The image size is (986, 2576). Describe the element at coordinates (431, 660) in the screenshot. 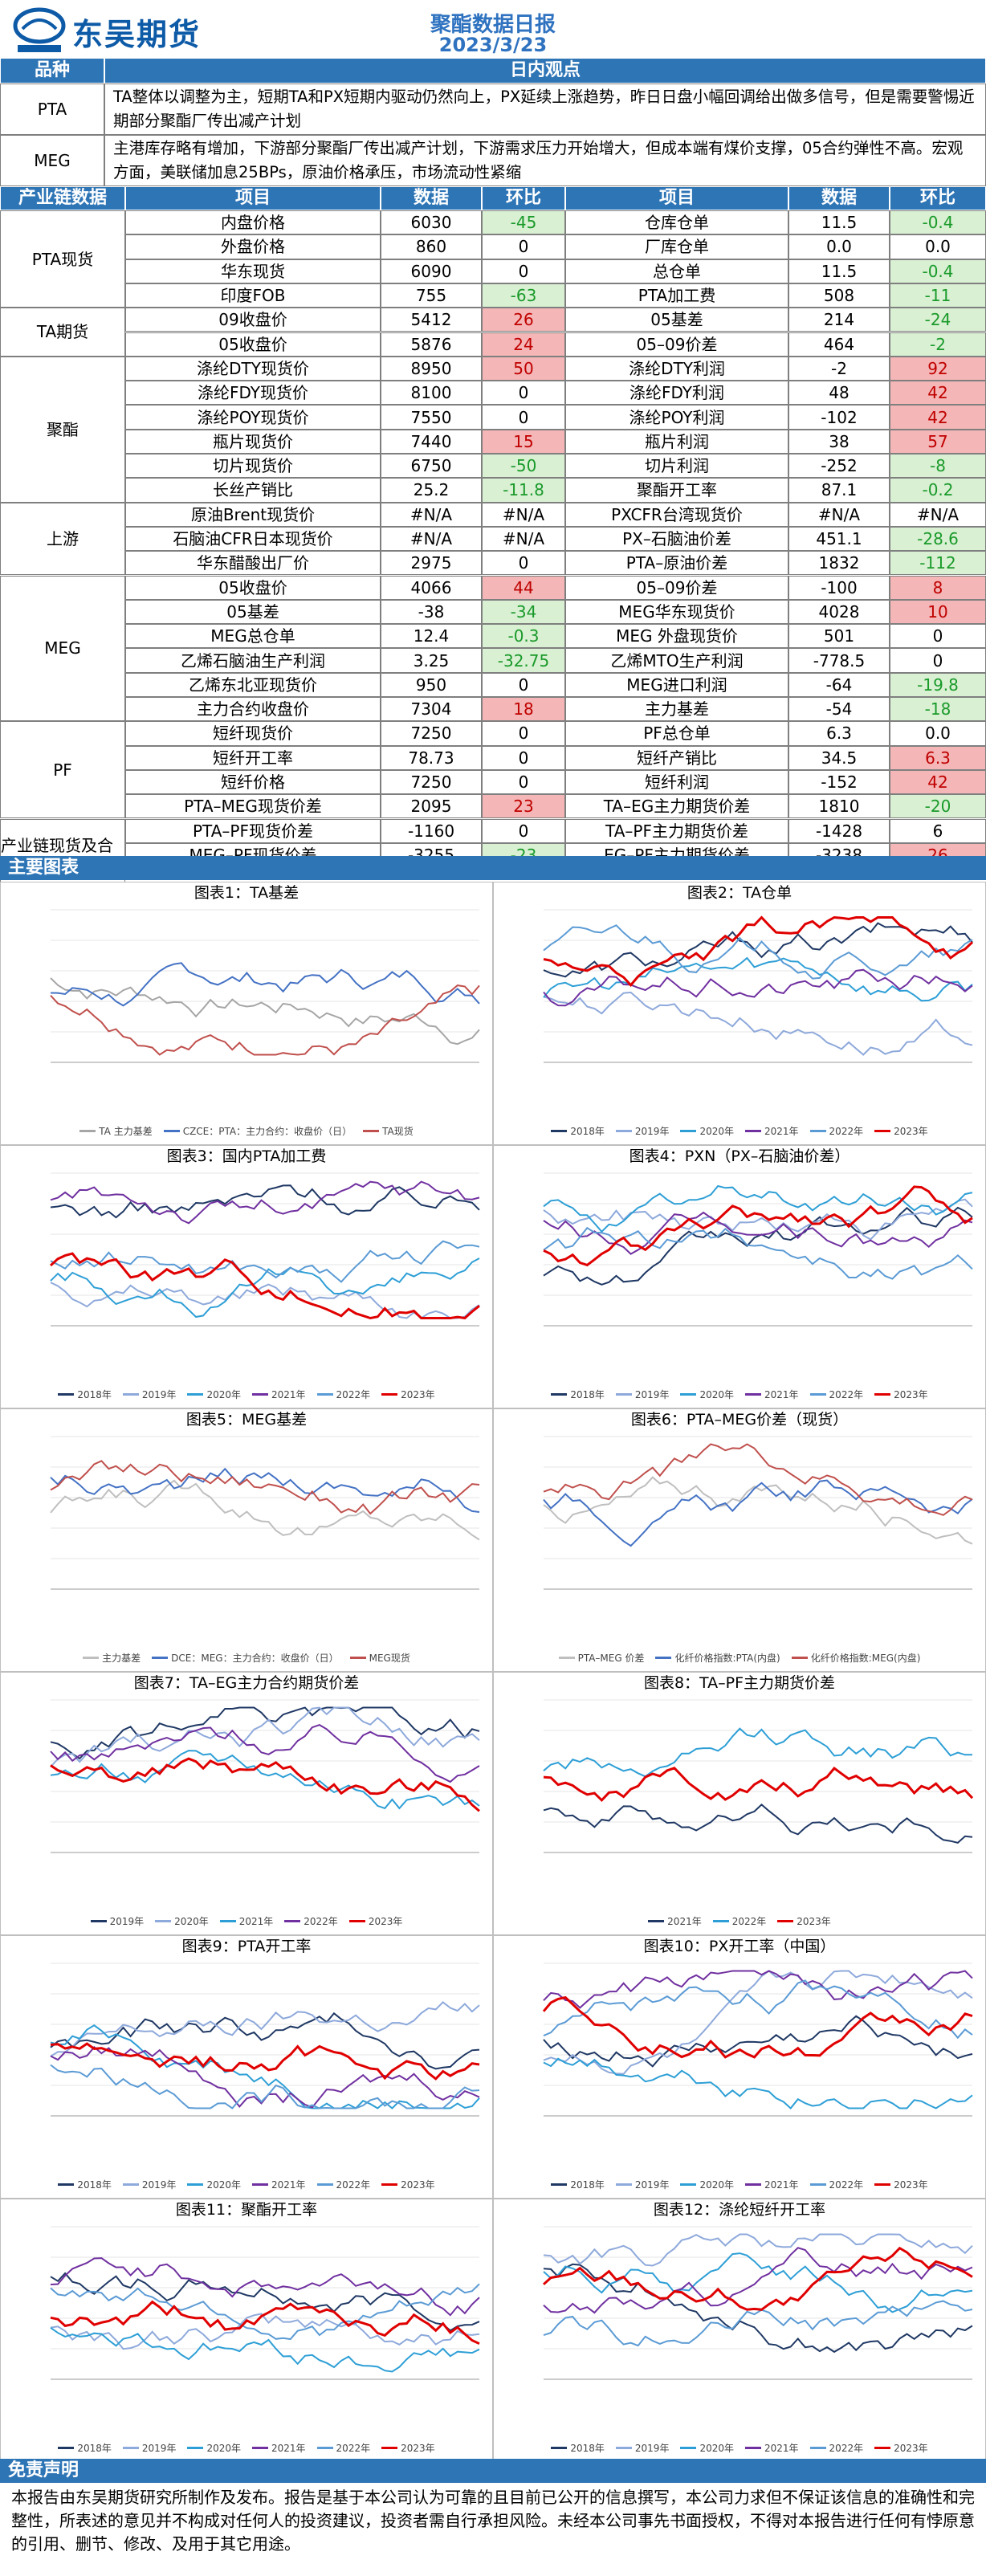

I see `item-value: 3.25` at that location.